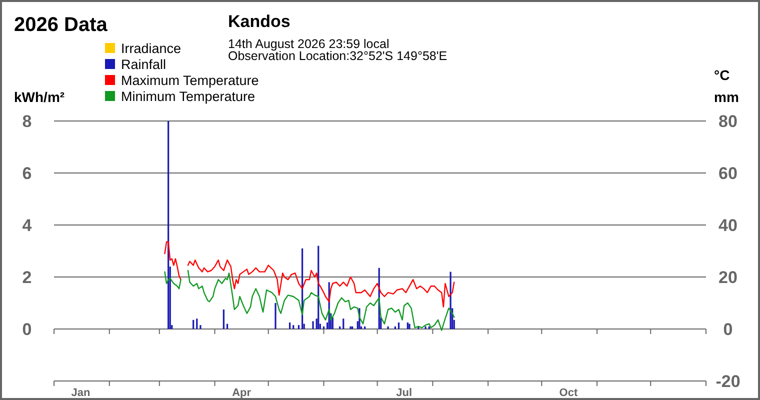 Image resolution: width=760 pixels, height=400 pixels. I want to click on y-tick-label: 0, so click(27, 329).